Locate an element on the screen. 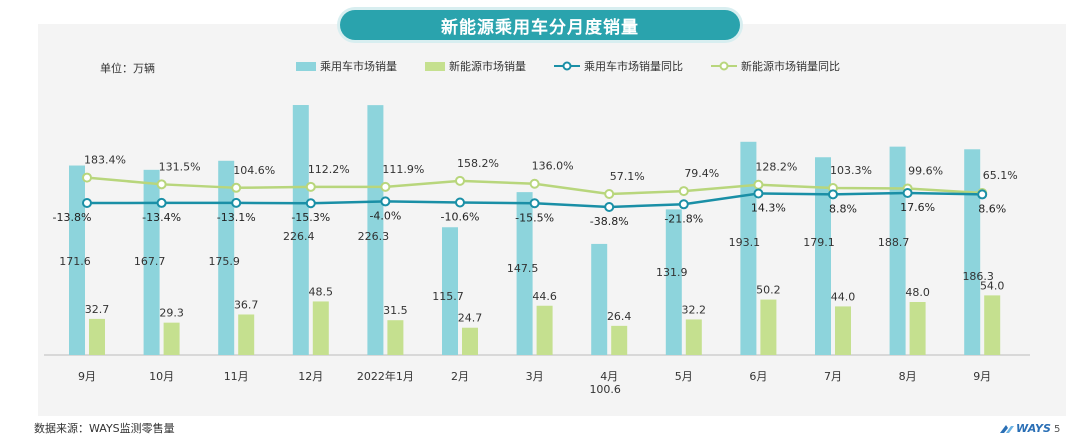  passenger-yoy-label-0: -13.8% is located at coordinates (72, 217).